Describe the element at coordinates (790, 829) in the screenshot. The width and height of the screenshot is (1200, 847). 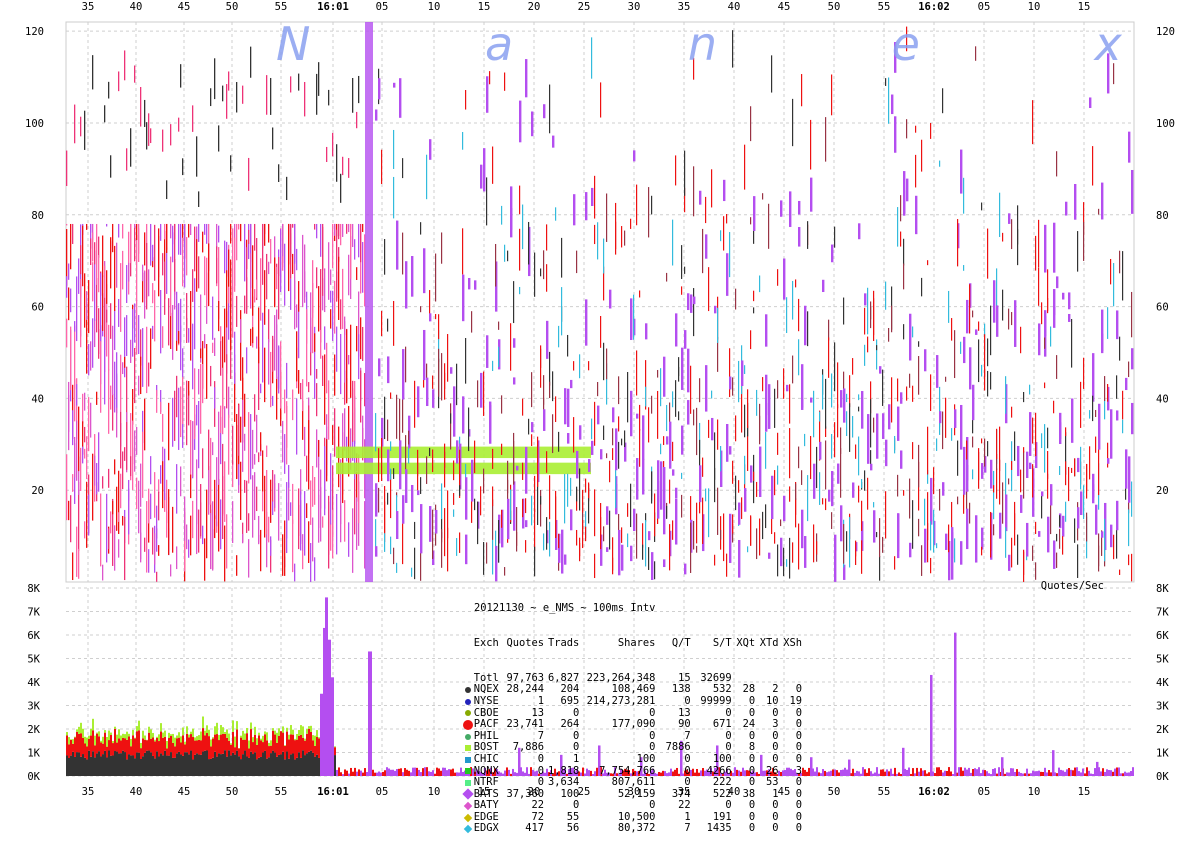
I see `stats-cell-xsh: 0` at that location.